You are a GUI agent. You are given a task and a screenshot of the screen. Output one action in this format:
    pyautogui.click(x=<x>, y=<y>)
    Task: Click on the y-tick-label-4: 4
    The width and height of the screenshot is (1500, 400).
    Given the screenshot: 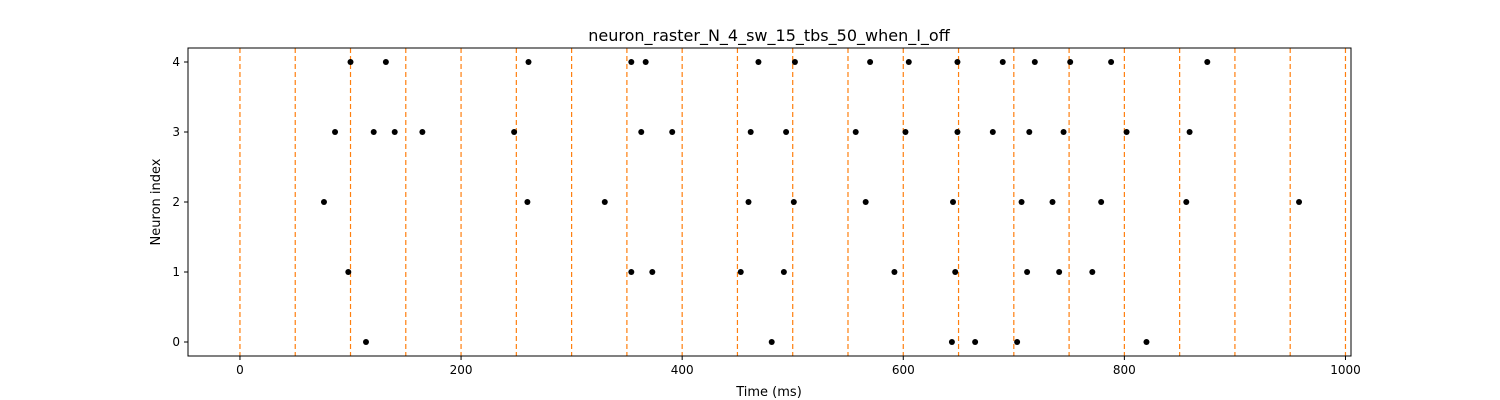 What is the action you would take?
    pyautogui.click(x=176, y=62)
    